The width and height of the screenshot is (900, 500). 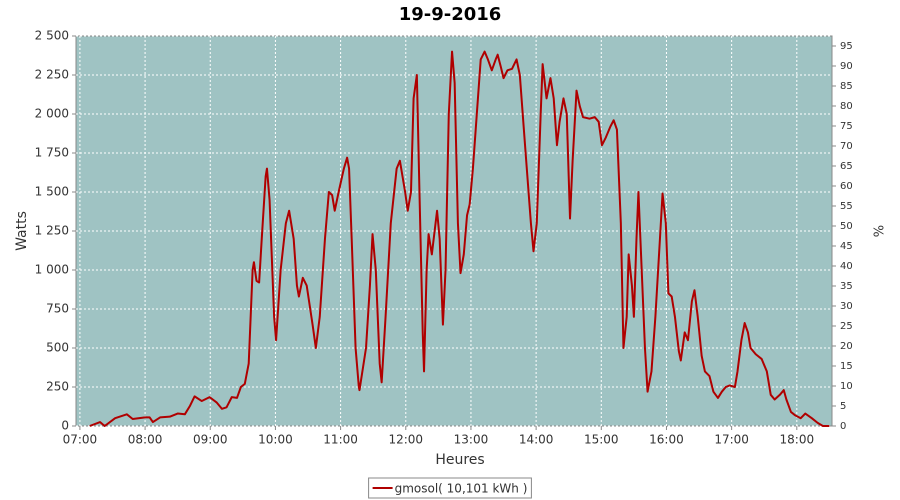 What do you see at coordinates (846, 306) in the screenshot?
I see `y2-tick-label: 30` at bounding box center [846, 306].